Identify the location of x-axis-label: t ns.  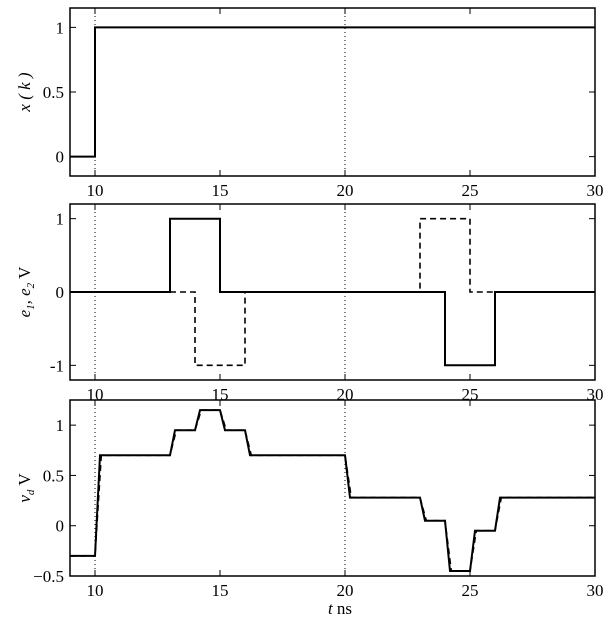
(340, 608).